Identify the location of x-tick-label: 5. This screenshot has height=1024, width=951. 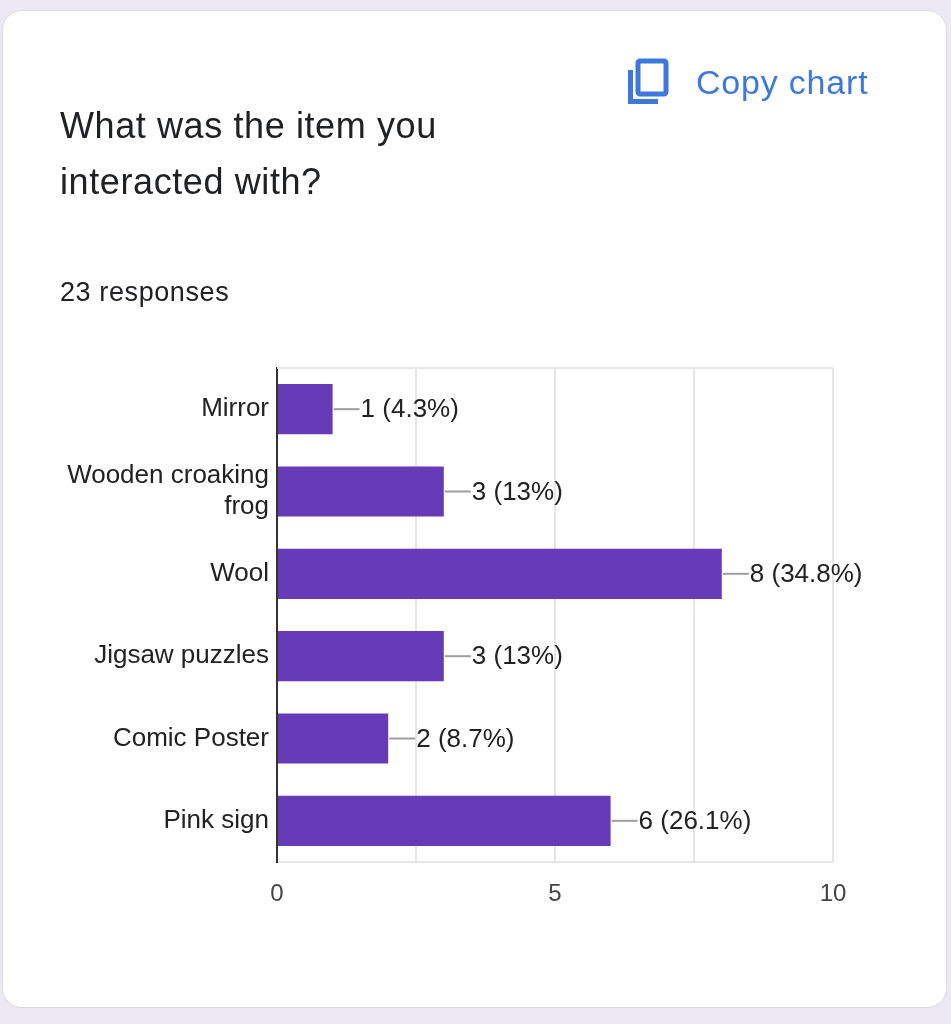
(555, 893).